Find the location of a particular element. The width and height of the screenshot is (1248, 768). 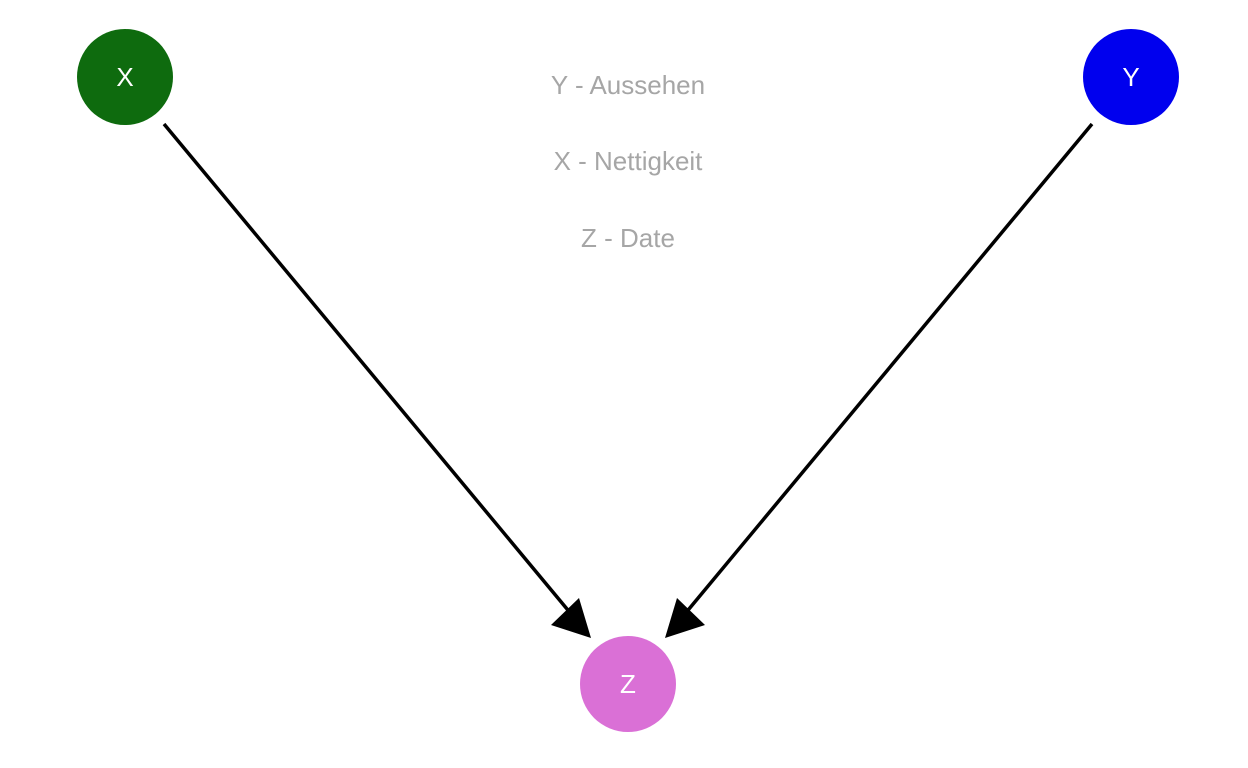

legend-z-text: Z - Date is located at coordinates (628, 238).